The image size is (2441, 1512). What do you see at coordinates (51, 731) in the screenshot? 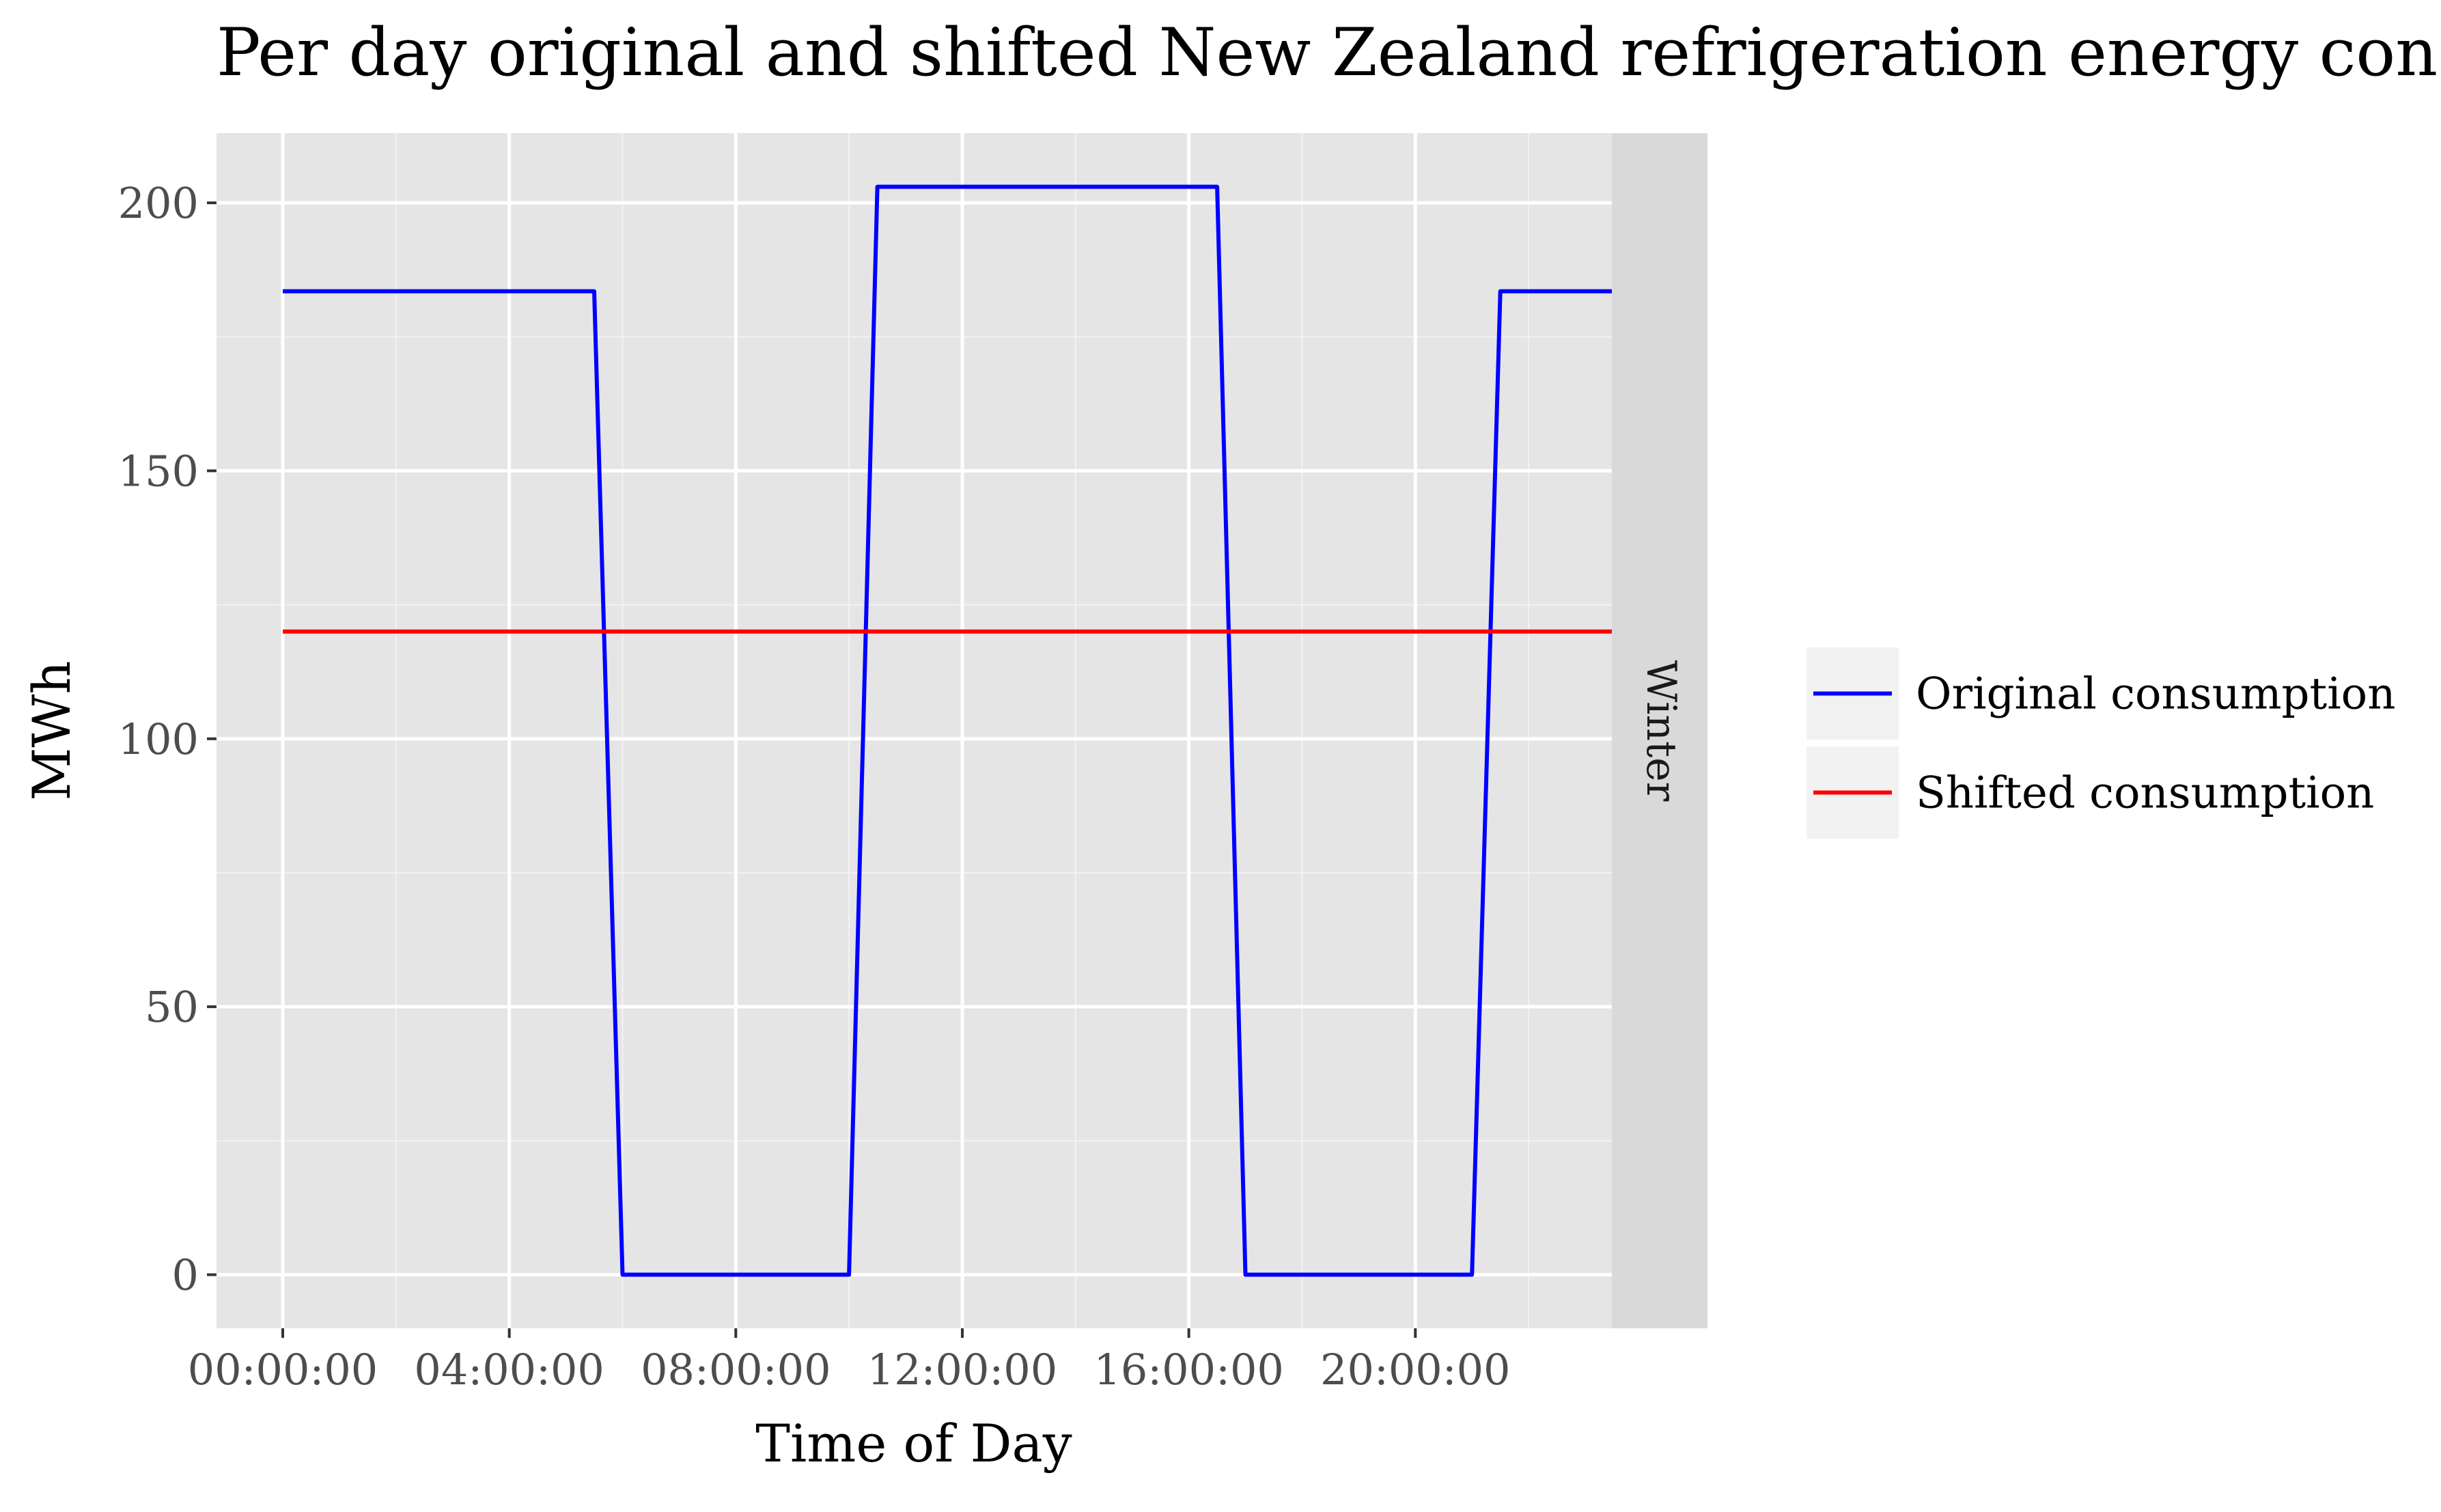
I see `y-axis-title: MWh` at bounding box center [51, 731].